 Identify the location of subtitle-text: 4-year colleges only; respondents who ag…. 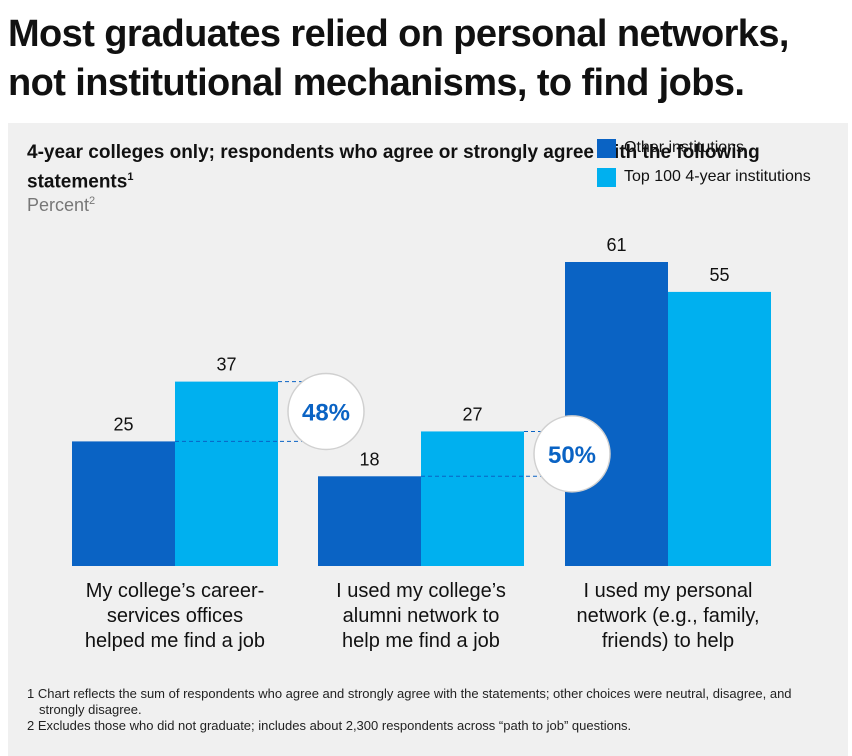
(393, 167).